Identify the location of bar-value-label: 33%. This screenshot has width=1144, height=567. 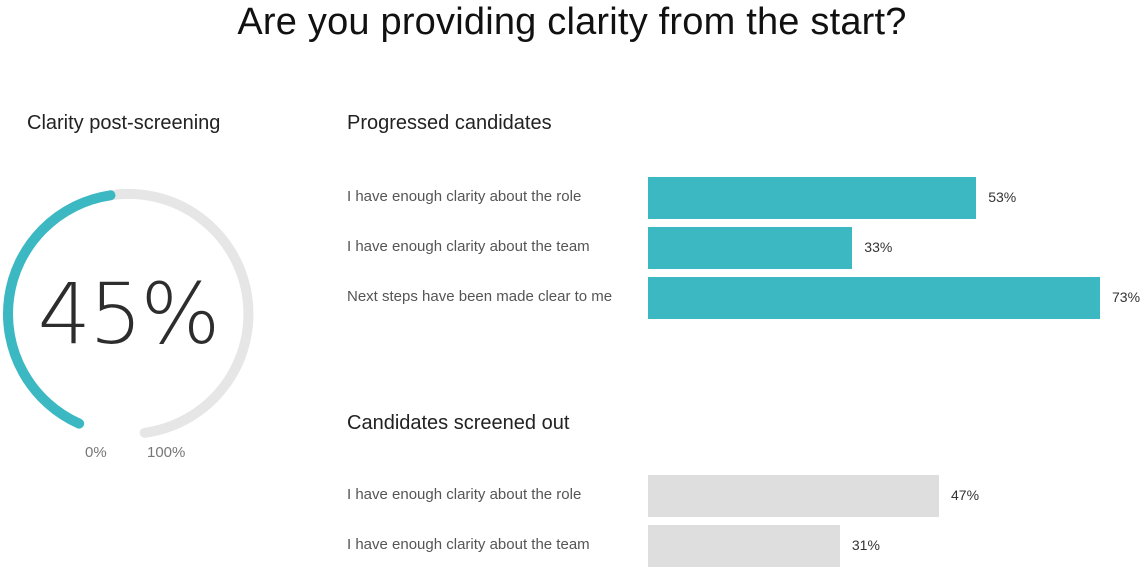
(878, 247).